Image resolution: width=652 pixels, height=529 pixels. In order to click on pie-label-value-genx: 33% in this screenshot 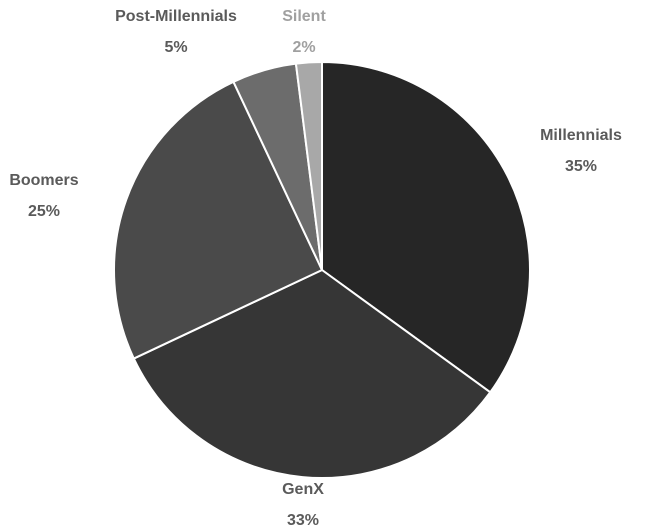, I will do `click(303, 520)`.